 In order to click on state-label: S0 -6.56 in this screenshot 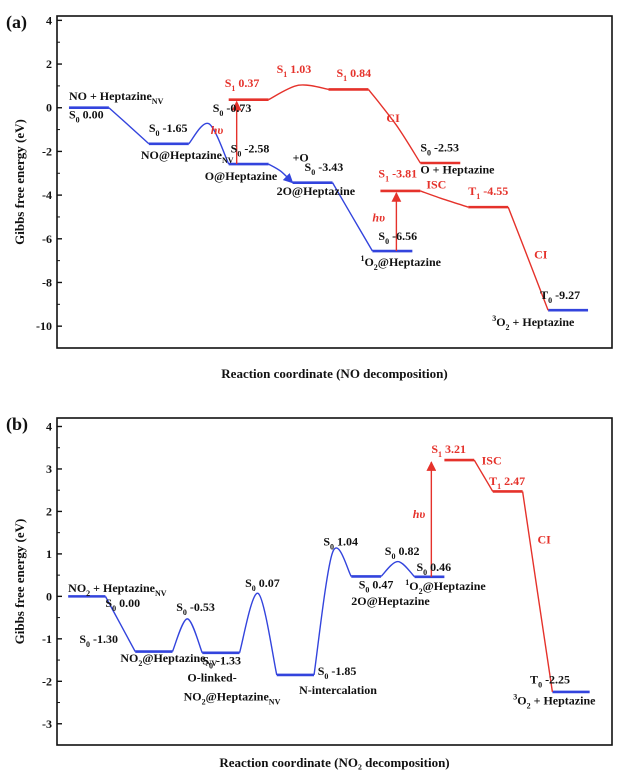, I will do `click(397, 237)`.